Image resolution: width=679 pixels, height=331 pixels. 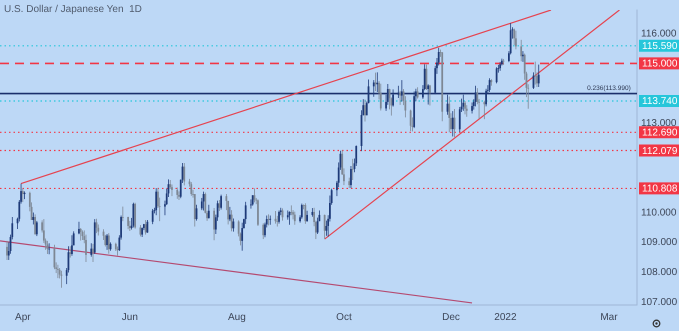 I want to click on ref-line-label: 113.740, so click(x=660, y=102).